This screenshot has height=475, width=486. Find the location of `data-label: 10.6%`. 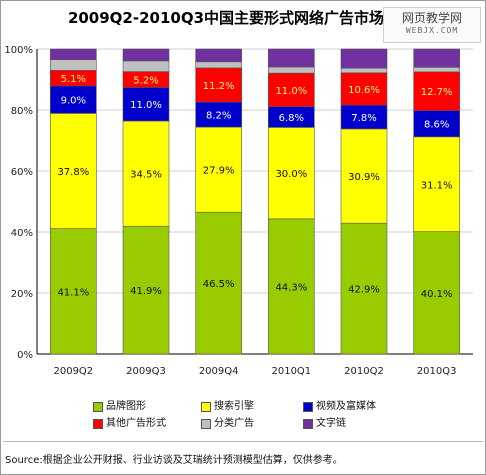

data-label: 10.6% is located at coordinates (364, 90).